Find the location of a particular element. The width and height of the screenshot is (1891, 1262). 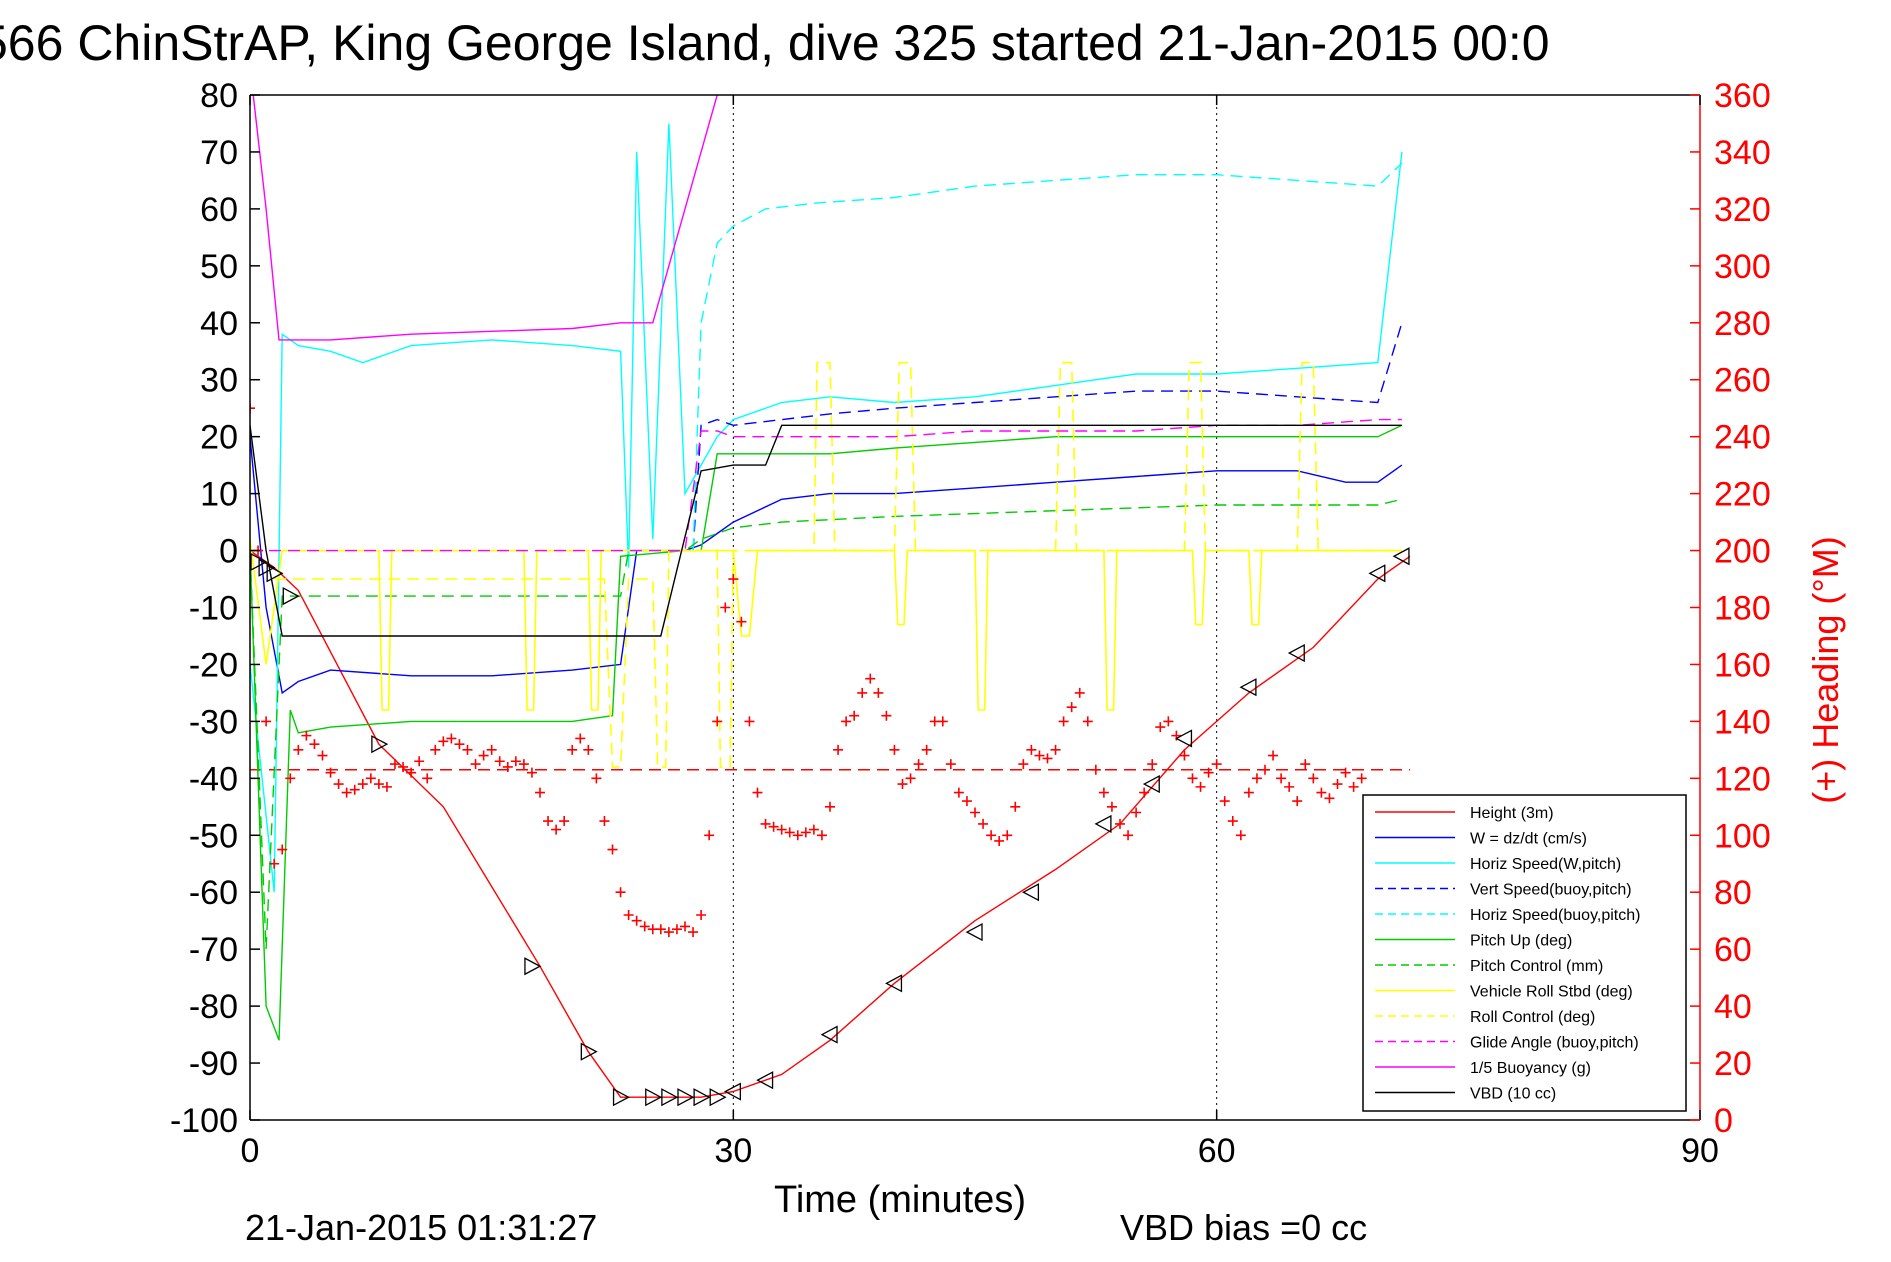

y-tick-label: 30 is located at coordinates (219, 381).